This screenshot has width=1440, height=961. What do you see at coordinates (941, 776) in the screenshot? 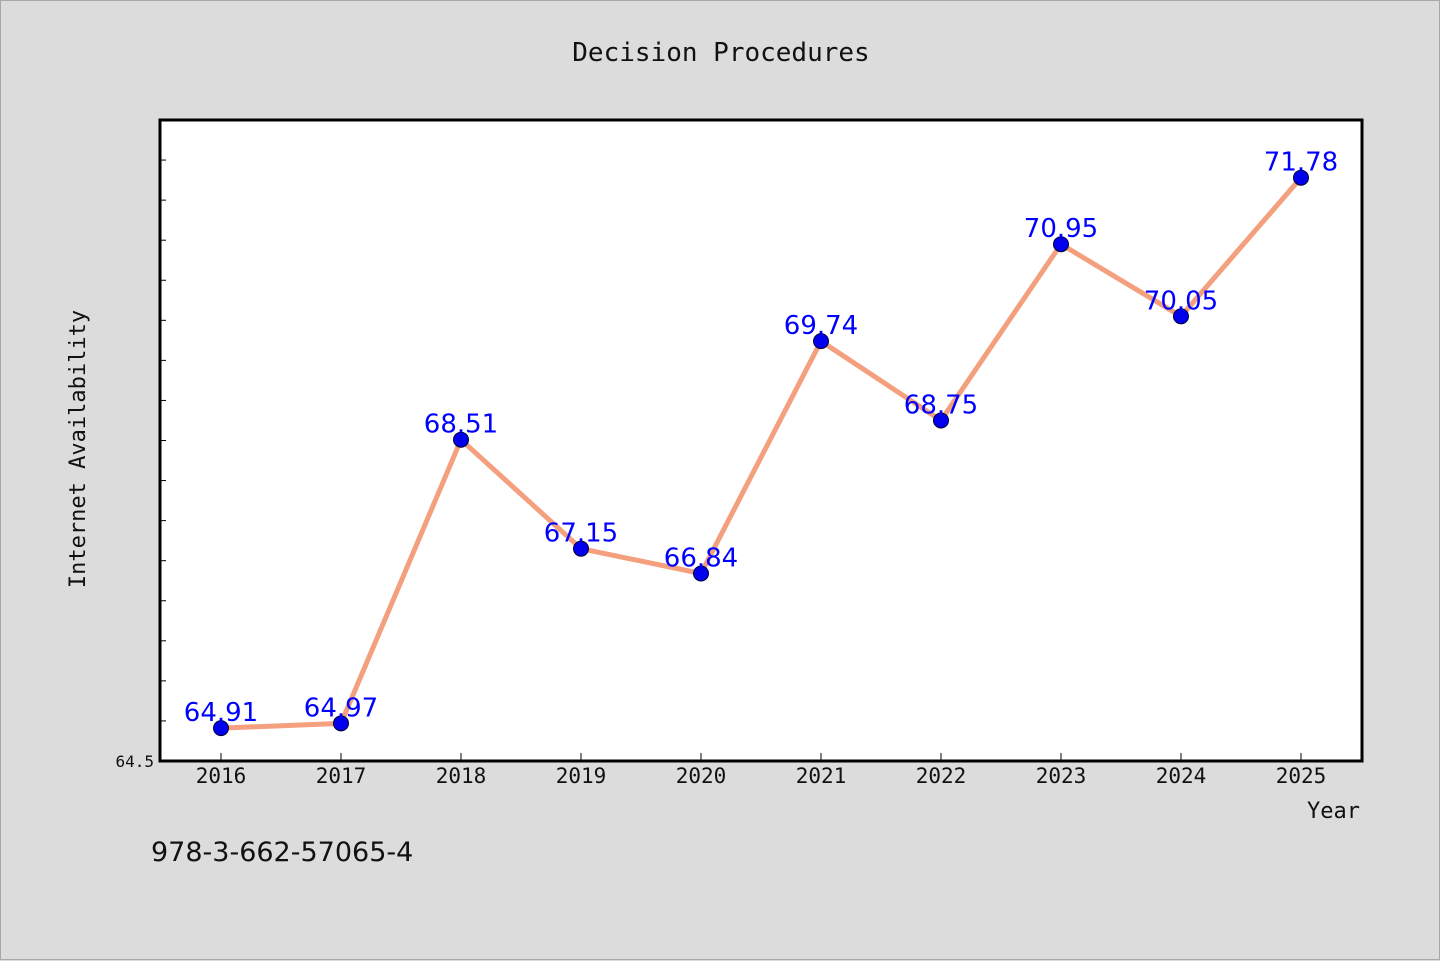
I see `x-tick-label: 2022` at bounding box center [941, 776].